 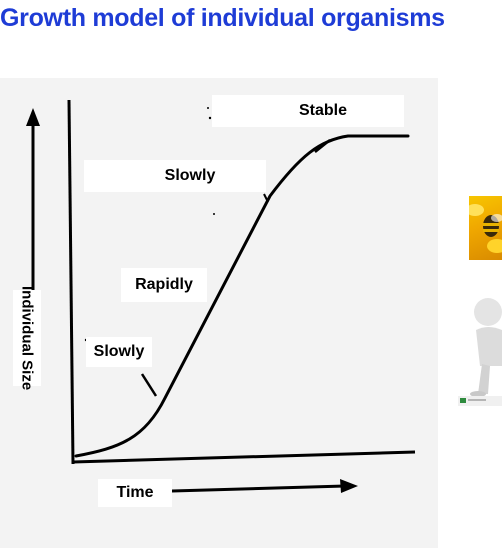 I want to click on label-time: Time, so click(x=135, y=493).